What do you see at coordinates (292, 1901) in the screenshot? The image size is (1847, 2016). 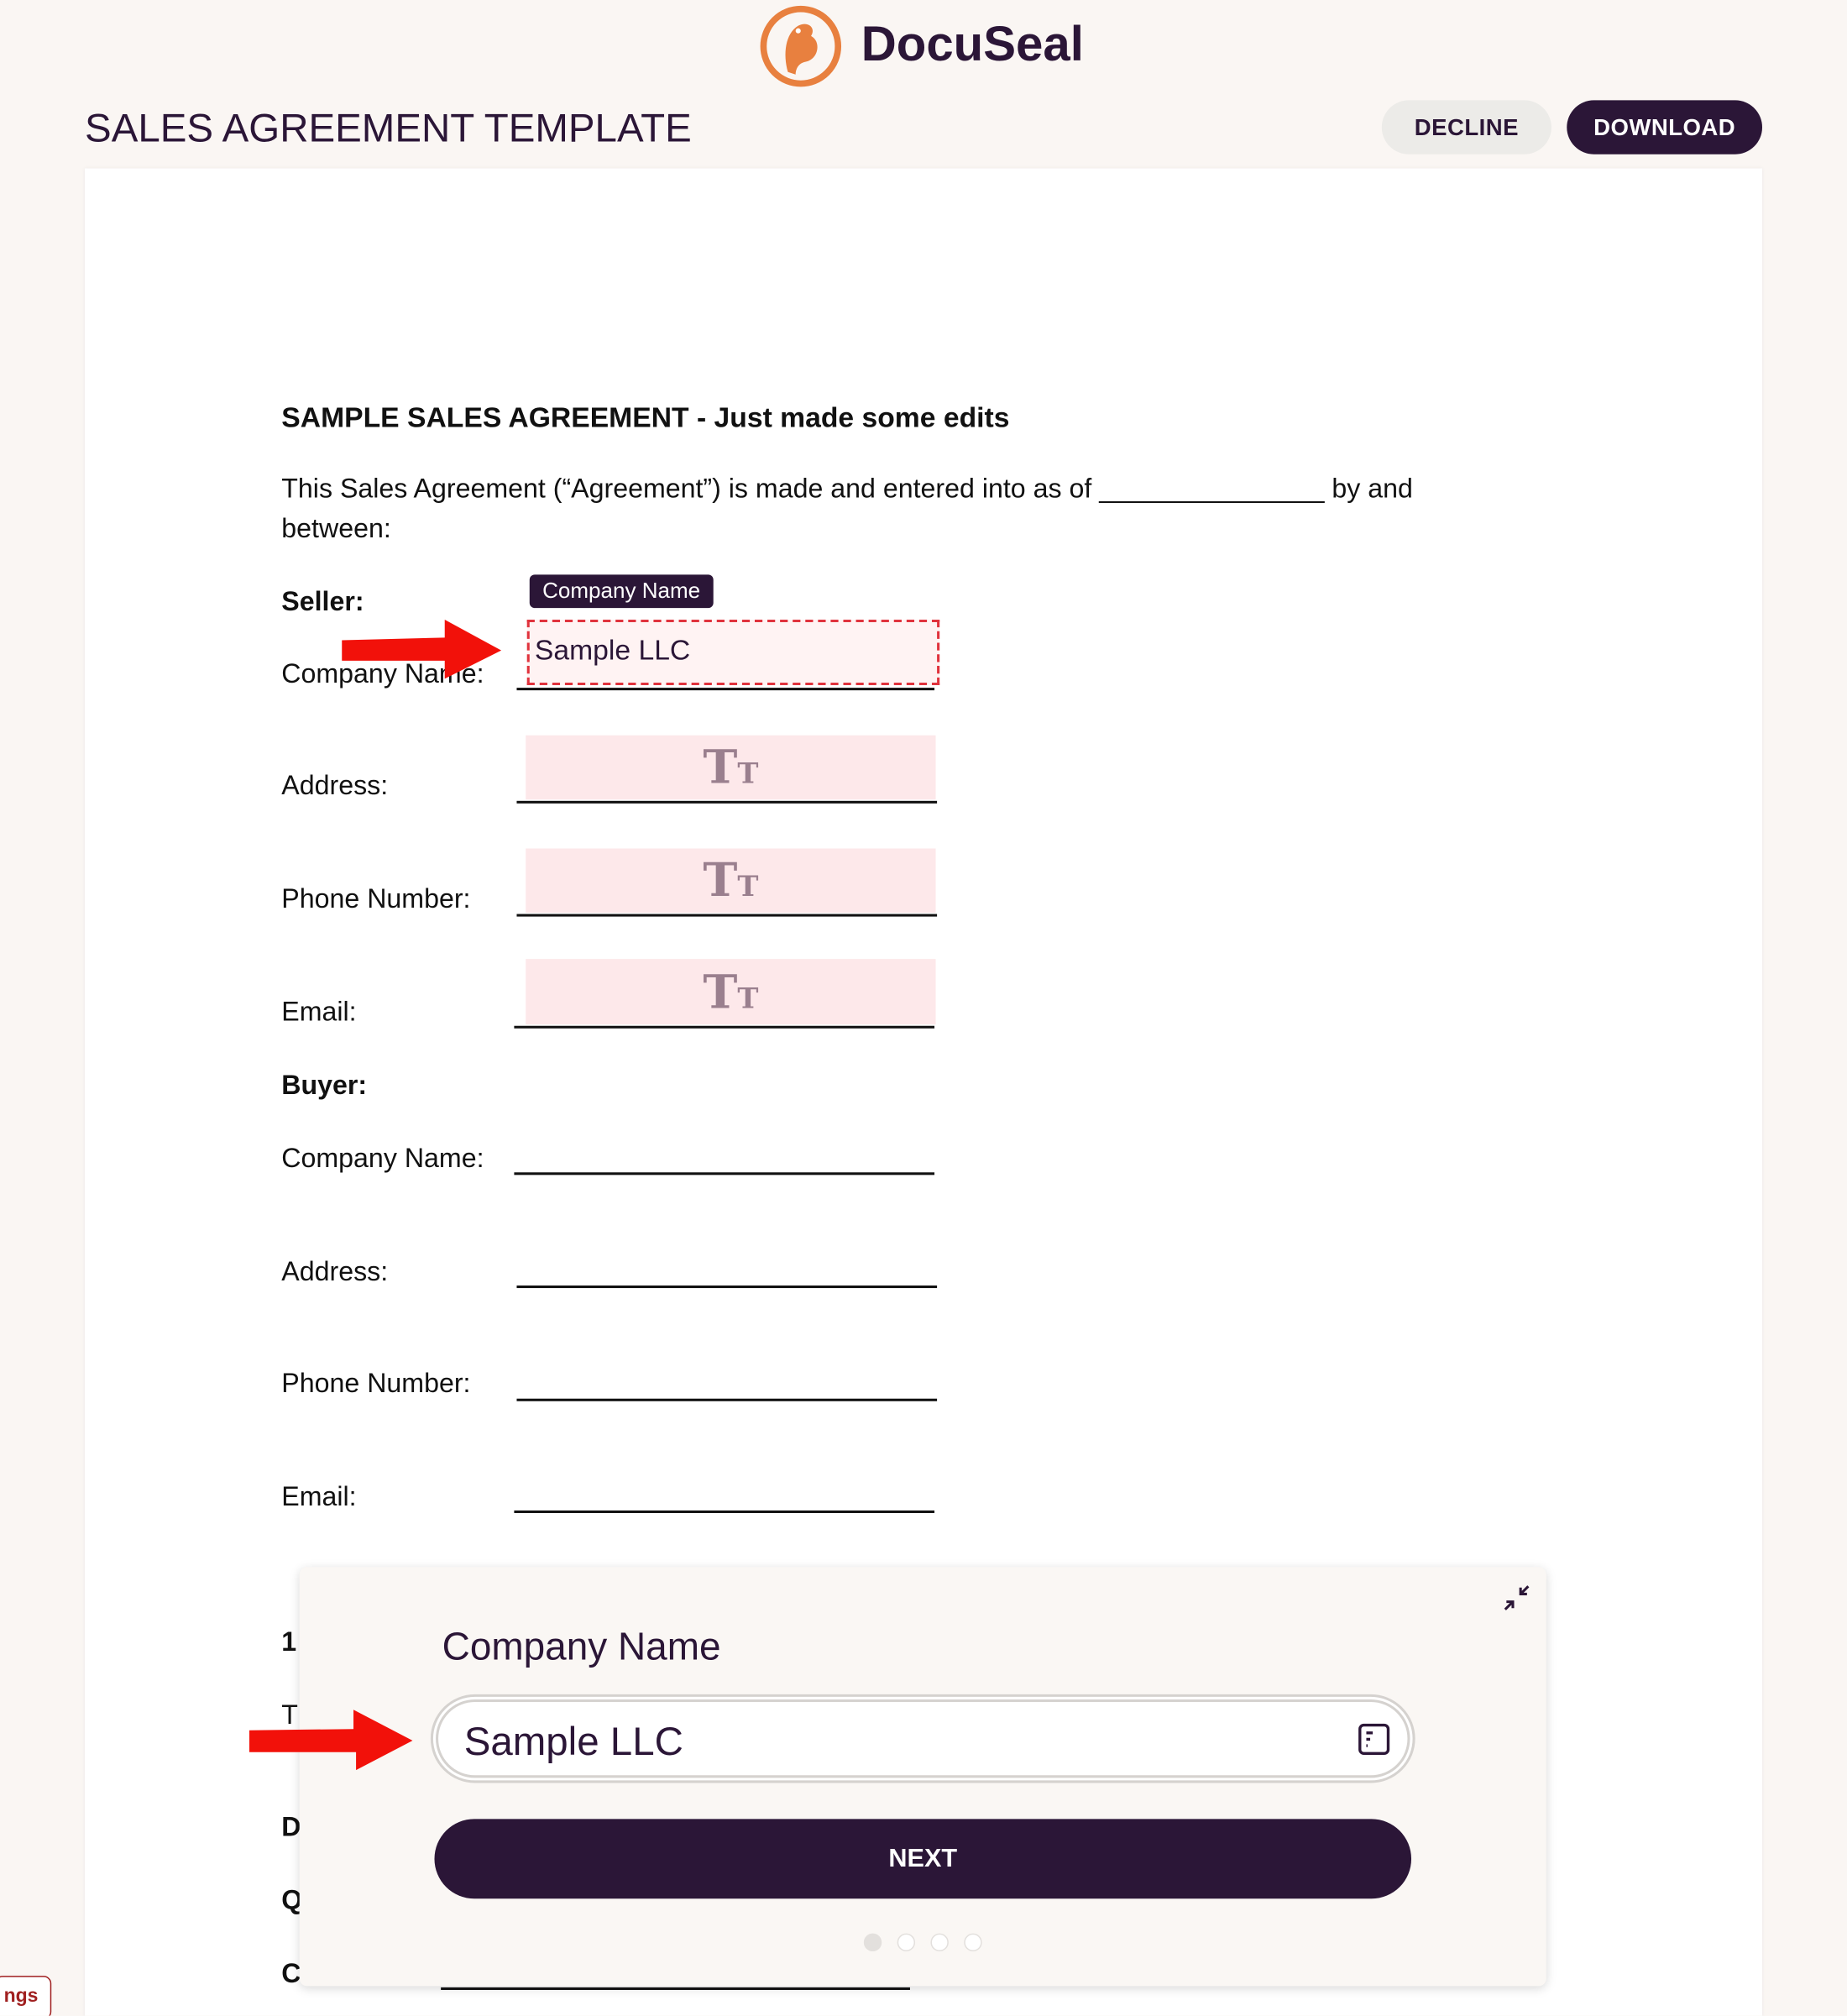 I see `obscured-text: Q` at bounding box center [292, 1901].